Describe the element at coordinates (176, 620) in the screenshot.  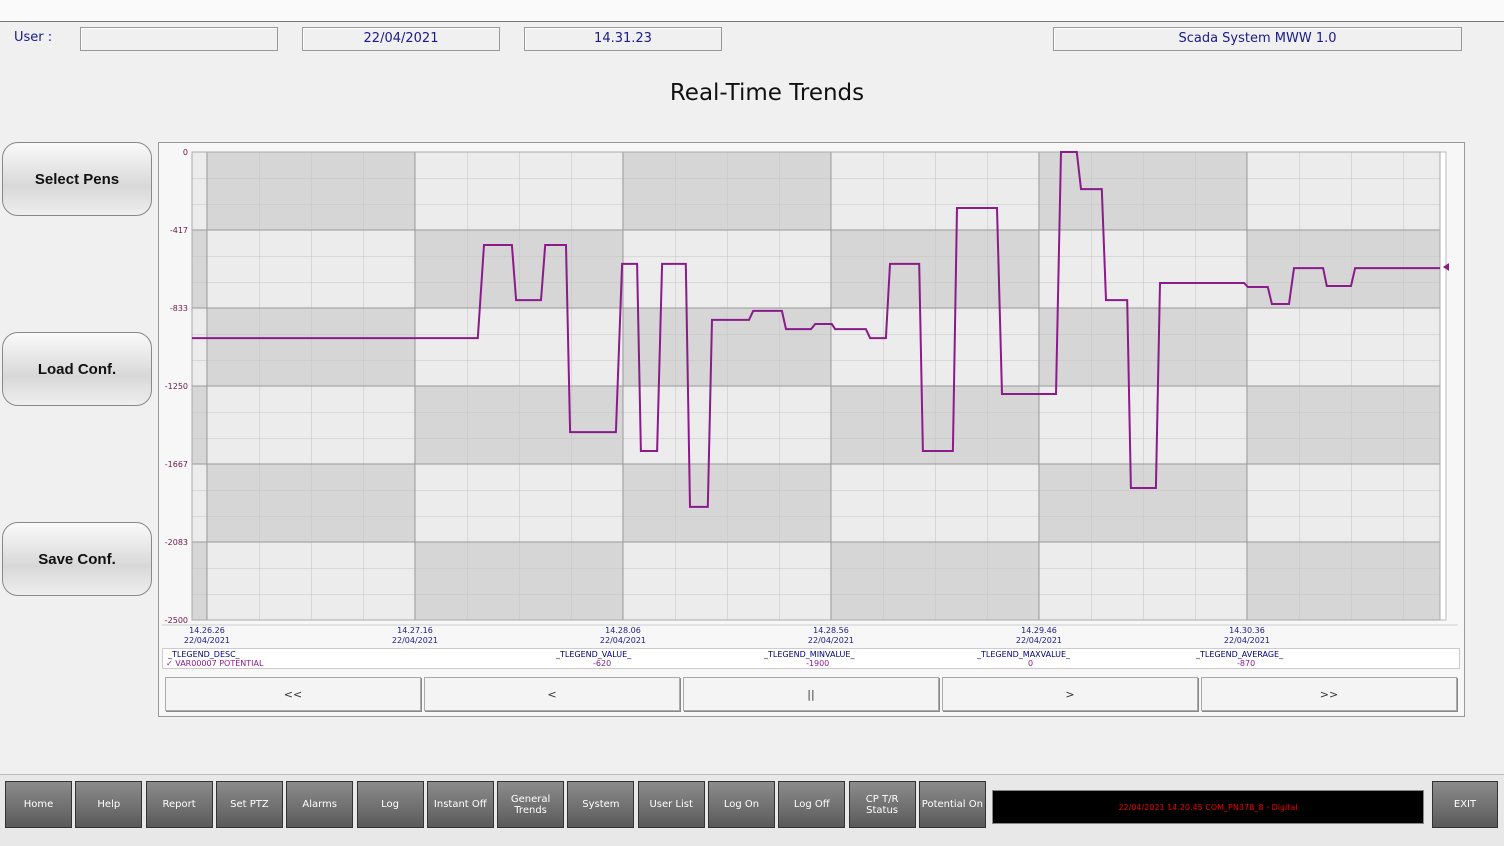
I see `y-tick-label: -2500` at that location.